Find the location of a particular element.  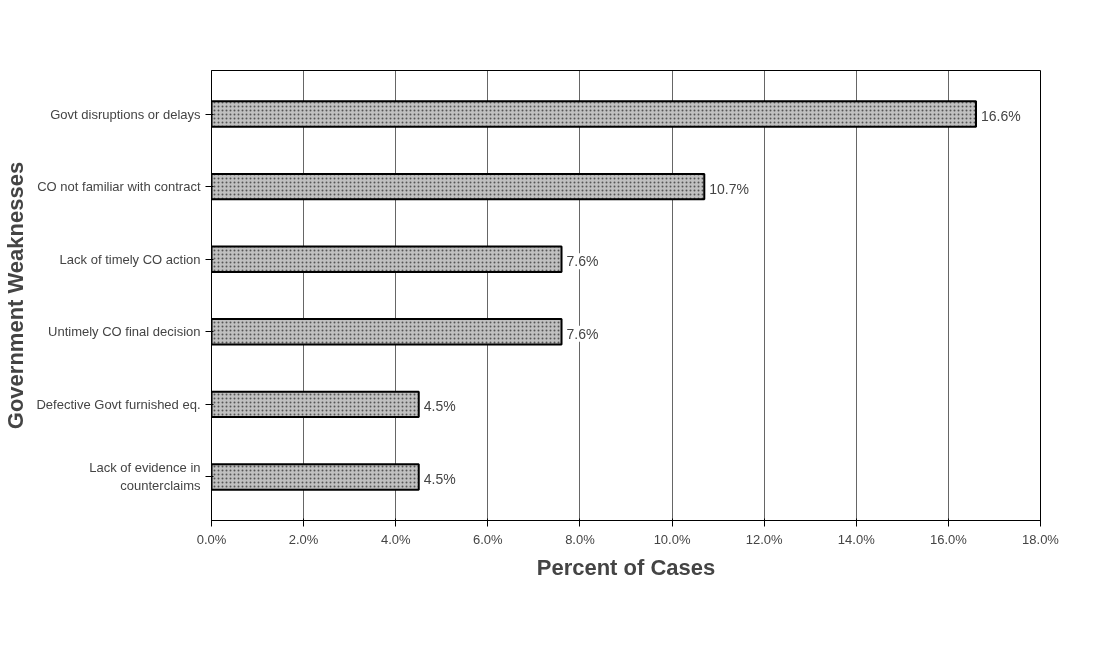

x-axis-title: Percent of Cases is located at coordinates (626, 567).